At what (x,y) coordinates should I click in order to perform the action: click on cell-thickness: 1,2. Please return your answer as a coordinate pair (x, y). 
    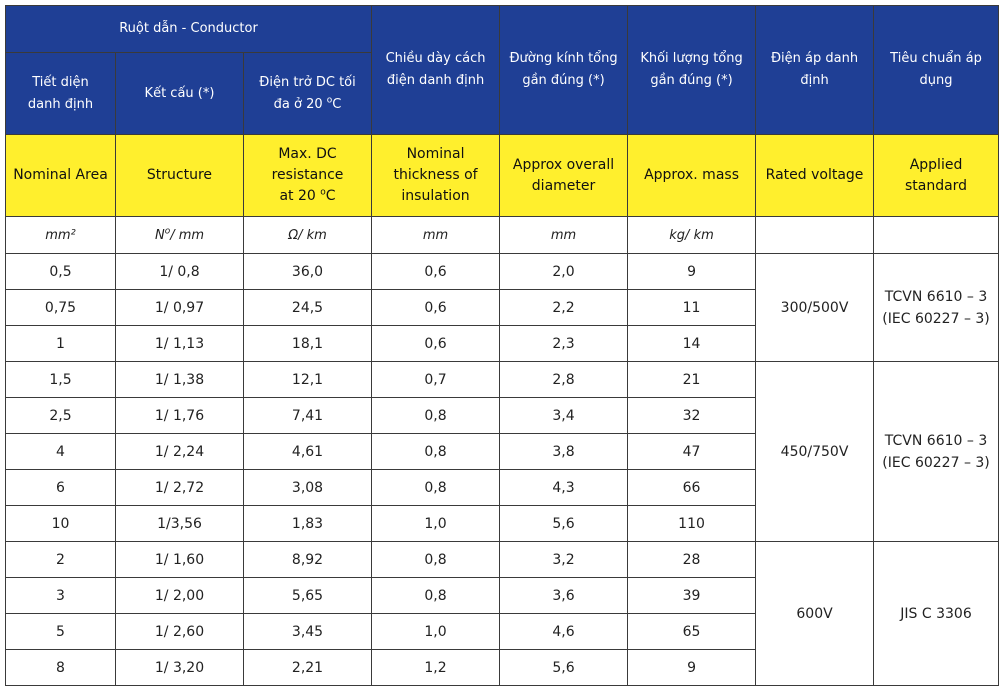
    Looking at the image, I should click on (436, 667).